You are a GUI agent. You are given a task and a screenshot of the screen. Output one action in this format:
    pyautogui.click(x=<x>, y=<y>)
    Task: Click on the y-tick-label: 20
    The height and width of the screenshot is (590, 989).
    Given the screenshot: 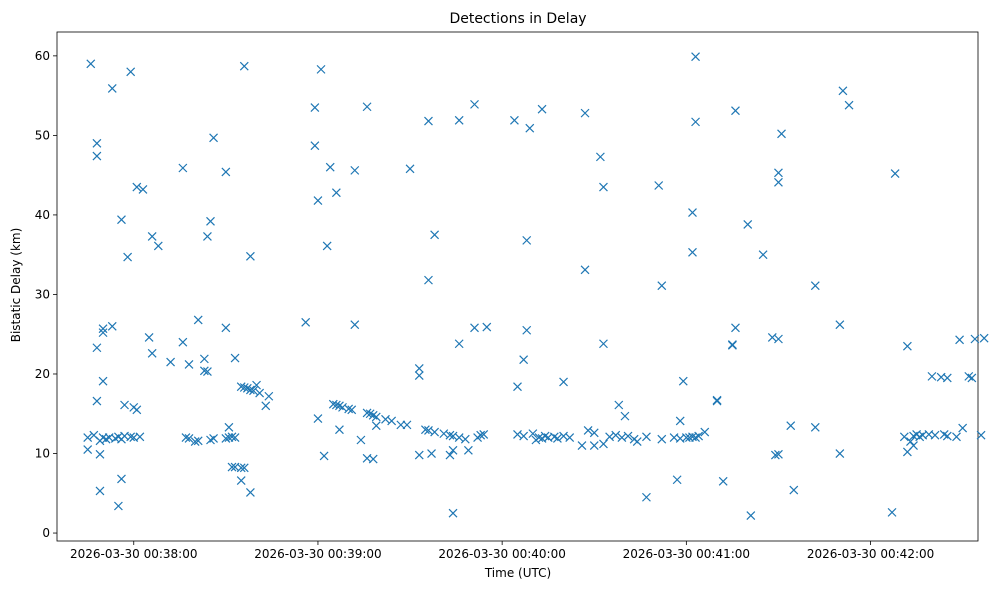 What is the action you would take?
    pyautogui.click(x=42, y=374)
    